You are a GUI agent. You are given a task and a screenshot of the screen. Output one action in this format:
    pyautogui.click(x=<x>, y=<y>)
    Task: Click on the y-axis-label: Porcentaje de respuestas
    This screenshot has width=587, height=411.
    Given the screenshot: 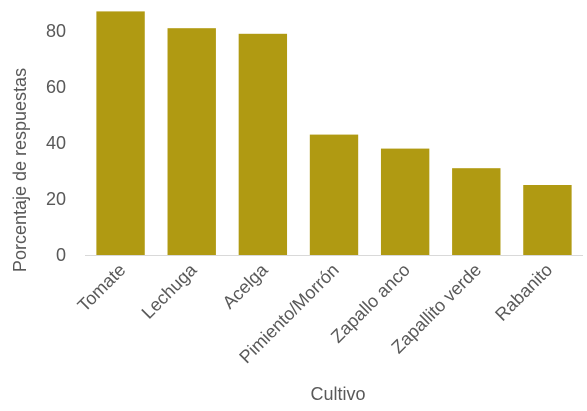 What is the action you would take?
    pyautogui.click(x=20, y=170)
    